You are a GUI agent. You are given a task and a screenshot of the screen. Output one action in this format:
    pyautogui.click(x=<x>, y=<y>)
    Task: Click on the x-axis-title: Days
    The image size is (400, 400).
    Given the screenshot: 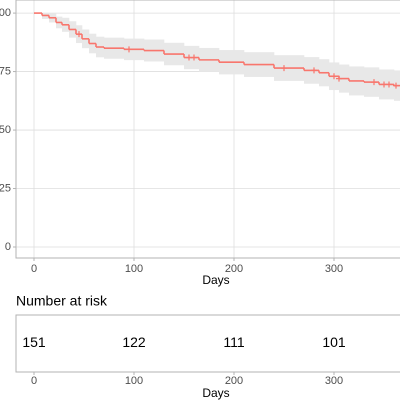 What is the action you would take?
    pyautogui.click(x=215, y=280)
    